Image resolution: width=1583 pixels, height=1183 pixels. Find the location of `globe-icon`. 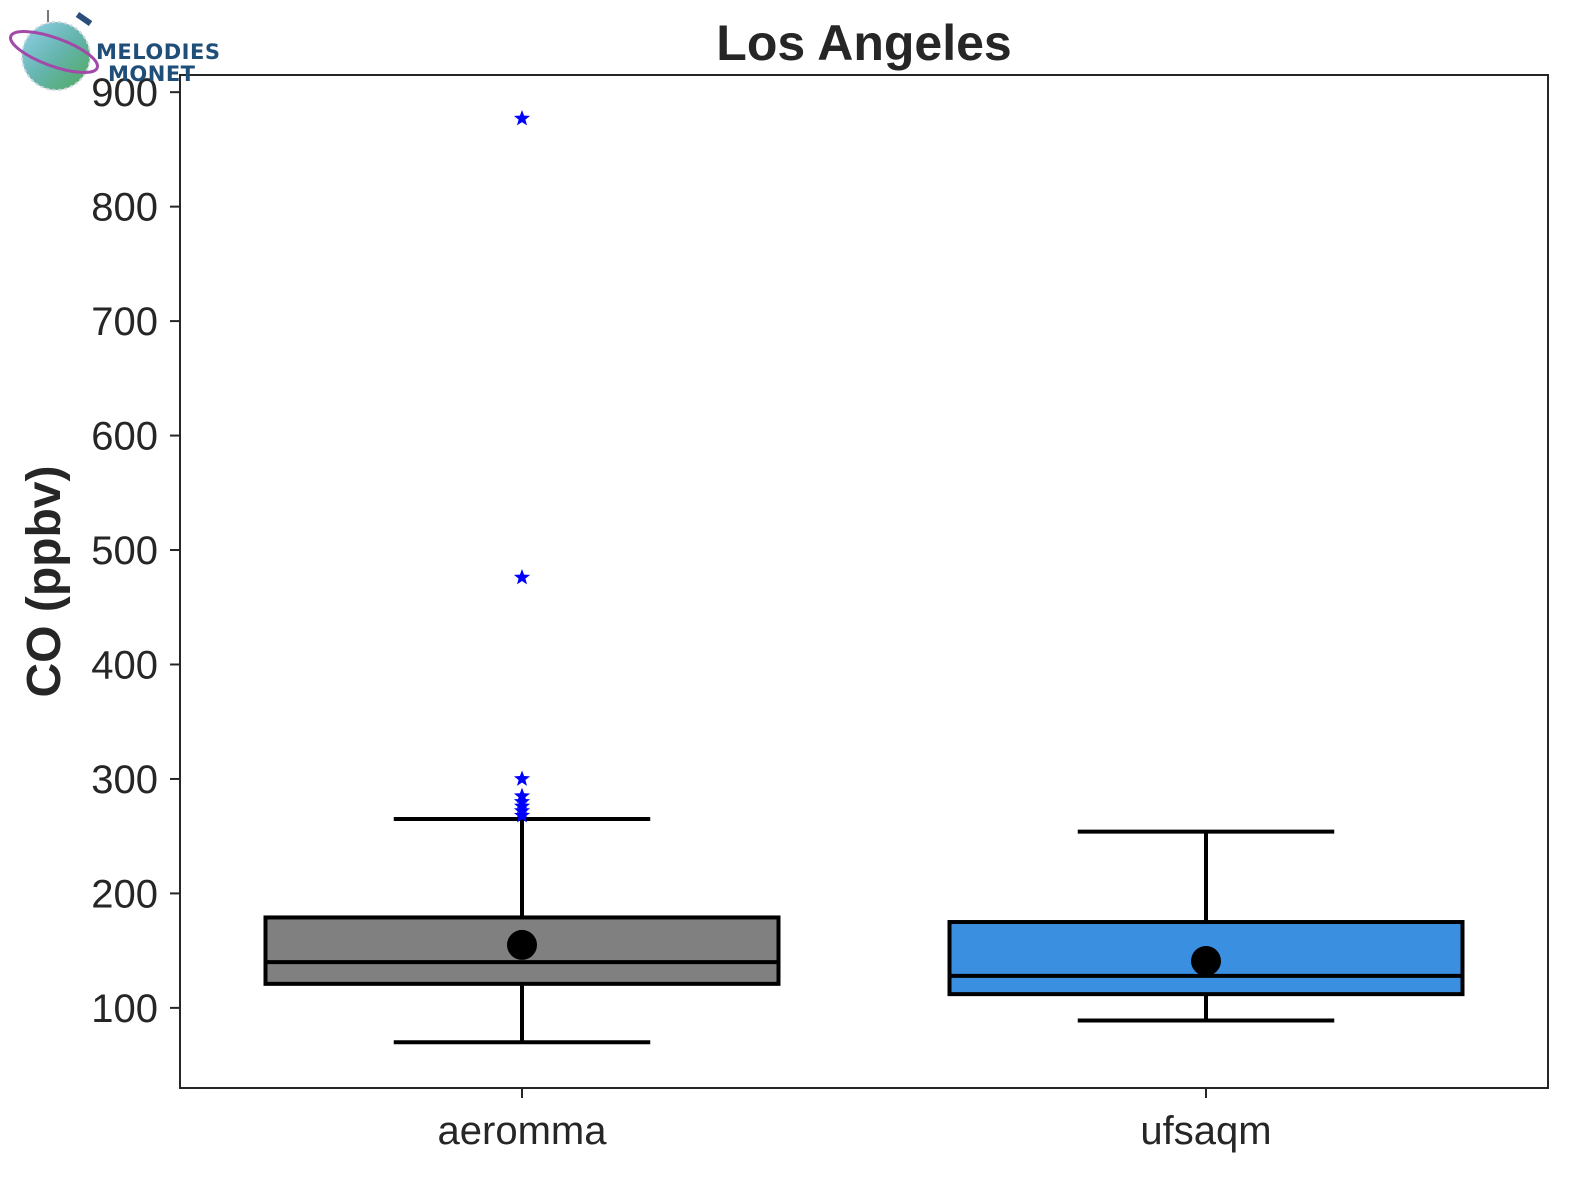

globe-icon is located at coordinates (54, 50).